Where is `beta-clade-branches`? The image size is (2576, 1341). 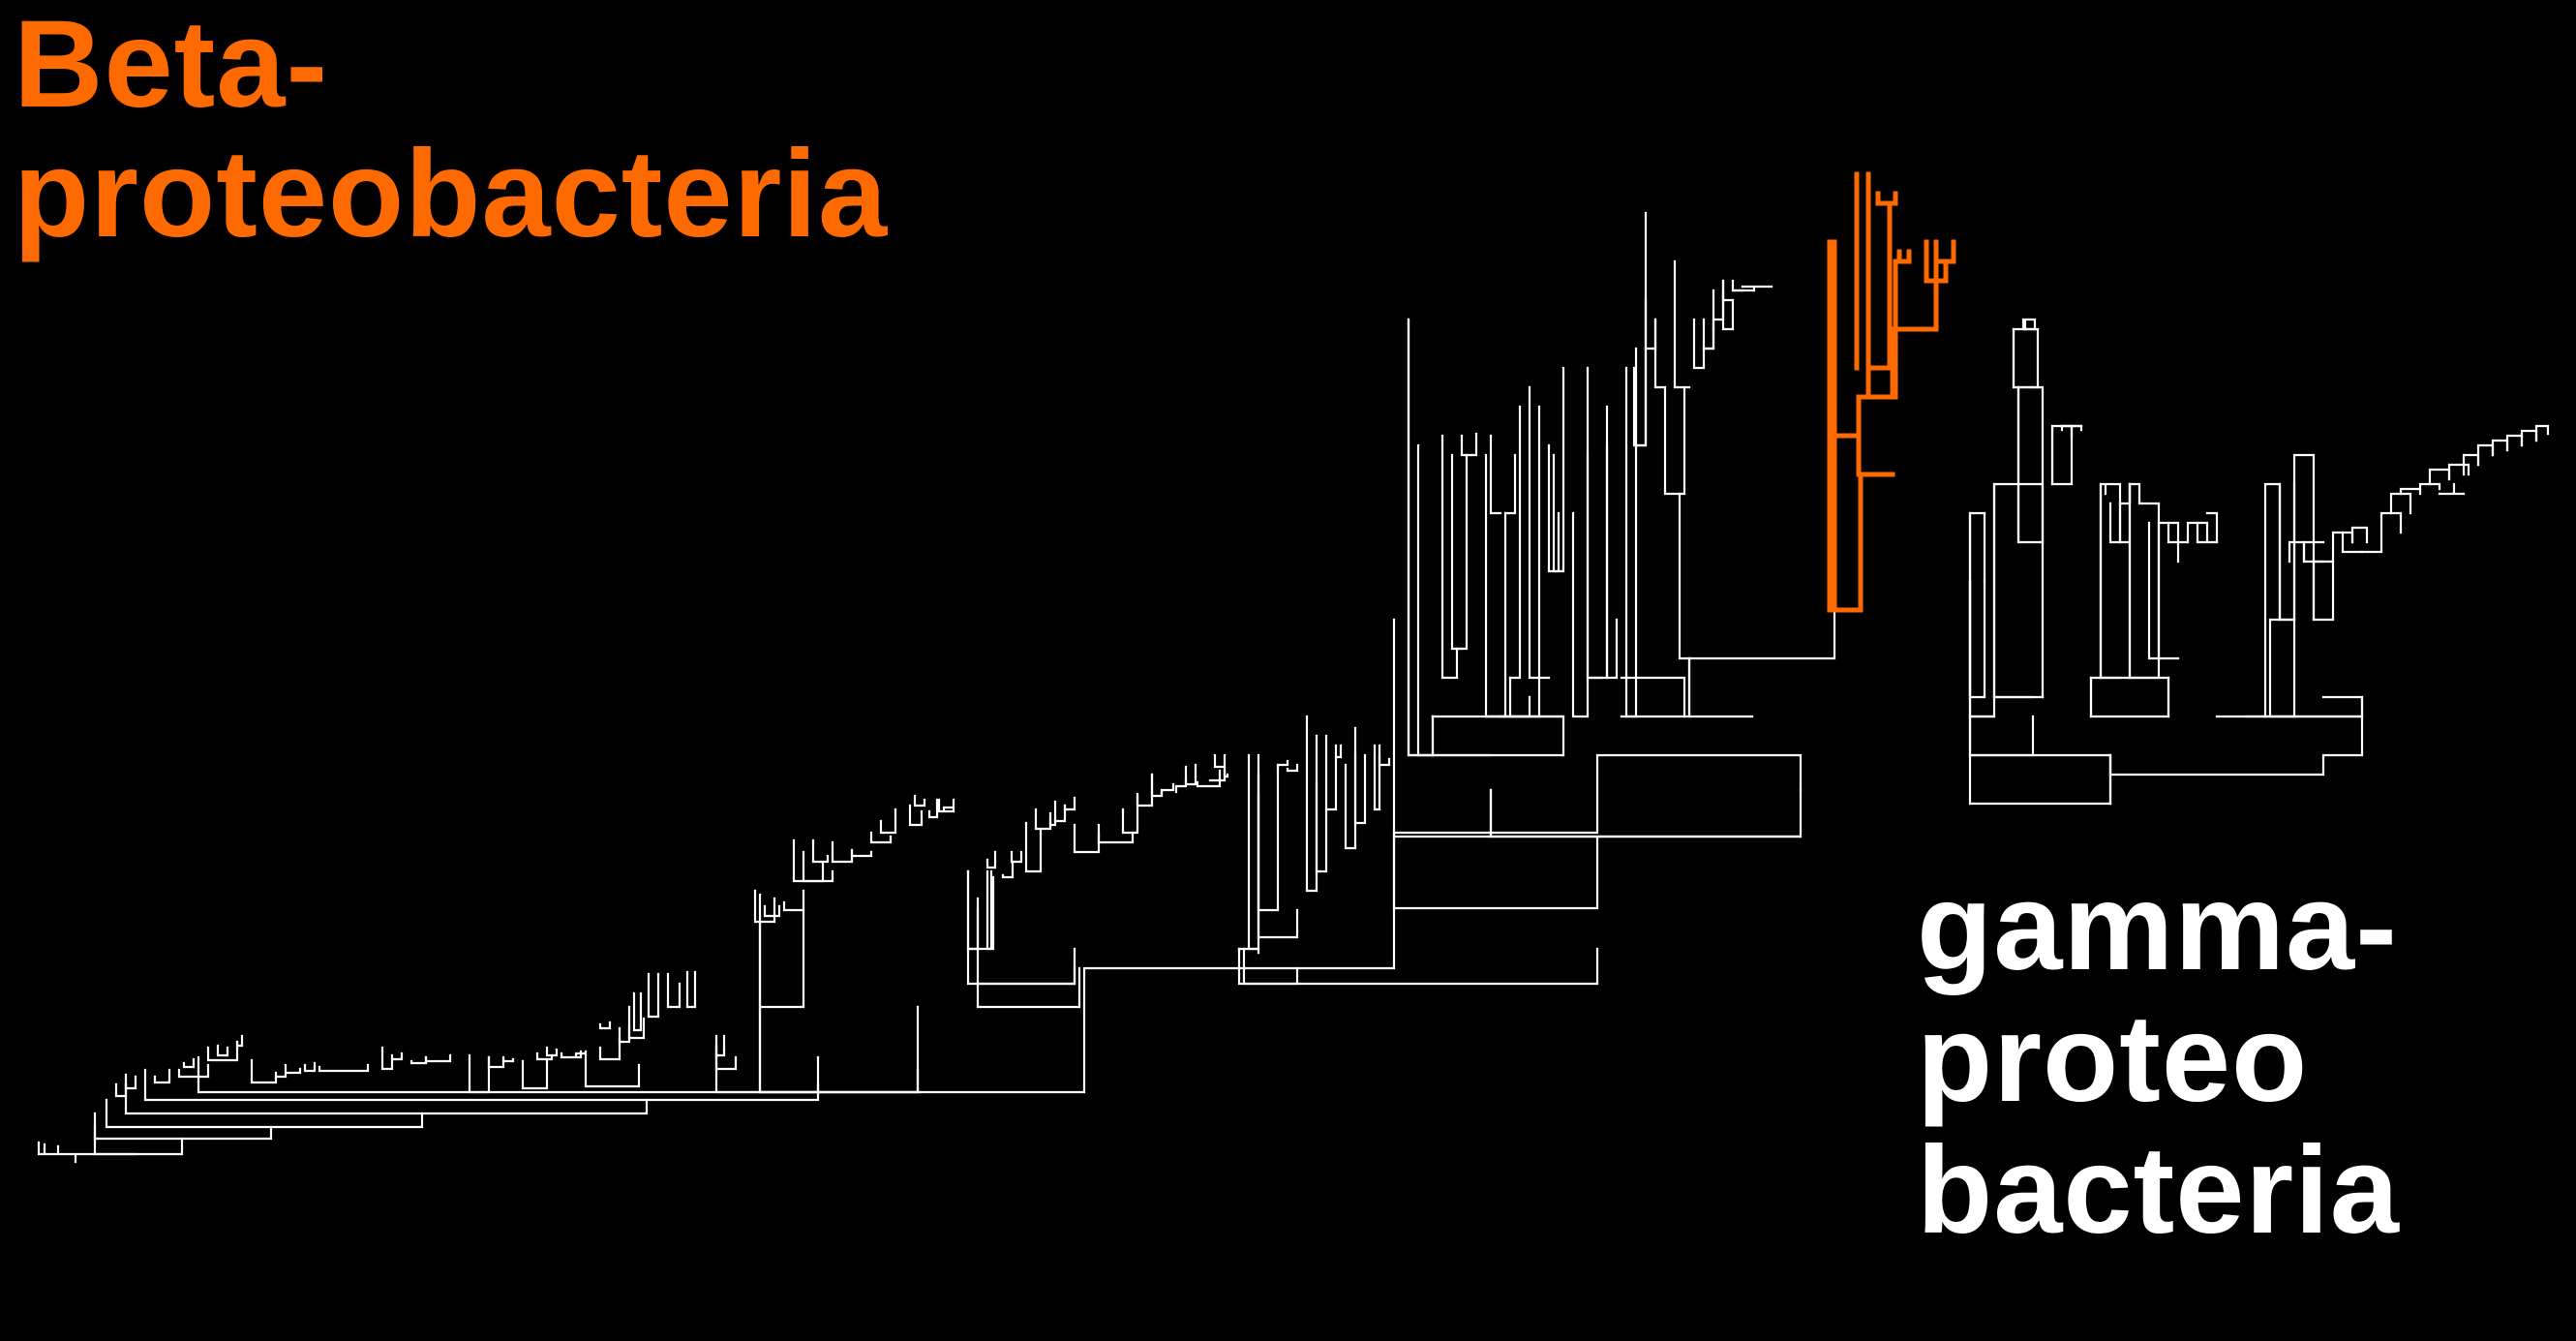 beta-clade-branches is located at coordinates (1891, 392).